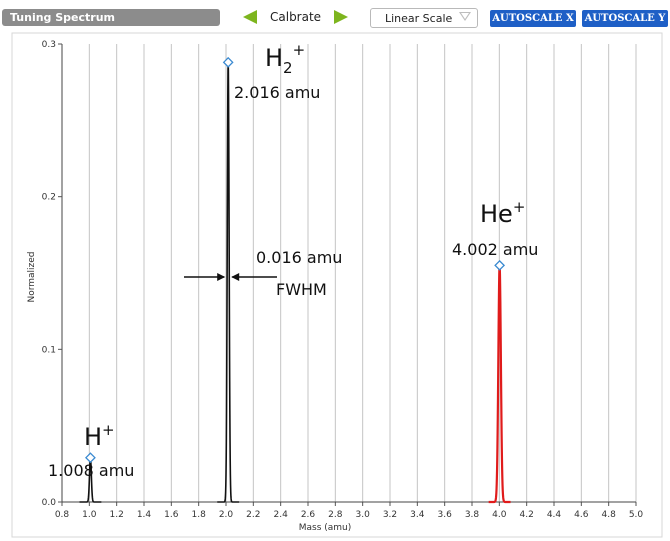 Image resolution: width=670 pixels, height=541 pixels. What do you see at coordinates (636, 515) in the screenshot?
I see `x-tick-label: 5.0` at bounding box center [636, 515].